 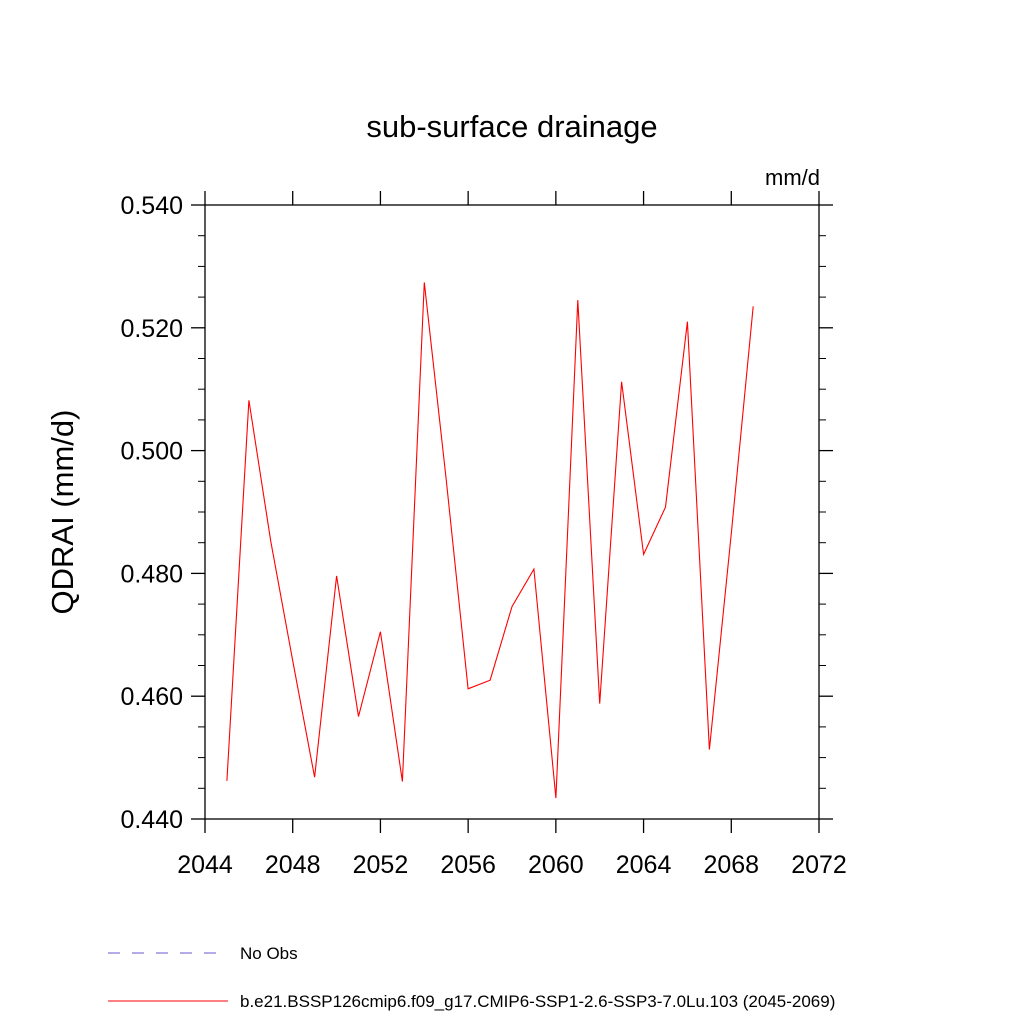 What do you see at coordinates (151, 452) in the screenshot?
I see `y-tick-label: 0.500` at bounding box center [151, 452].